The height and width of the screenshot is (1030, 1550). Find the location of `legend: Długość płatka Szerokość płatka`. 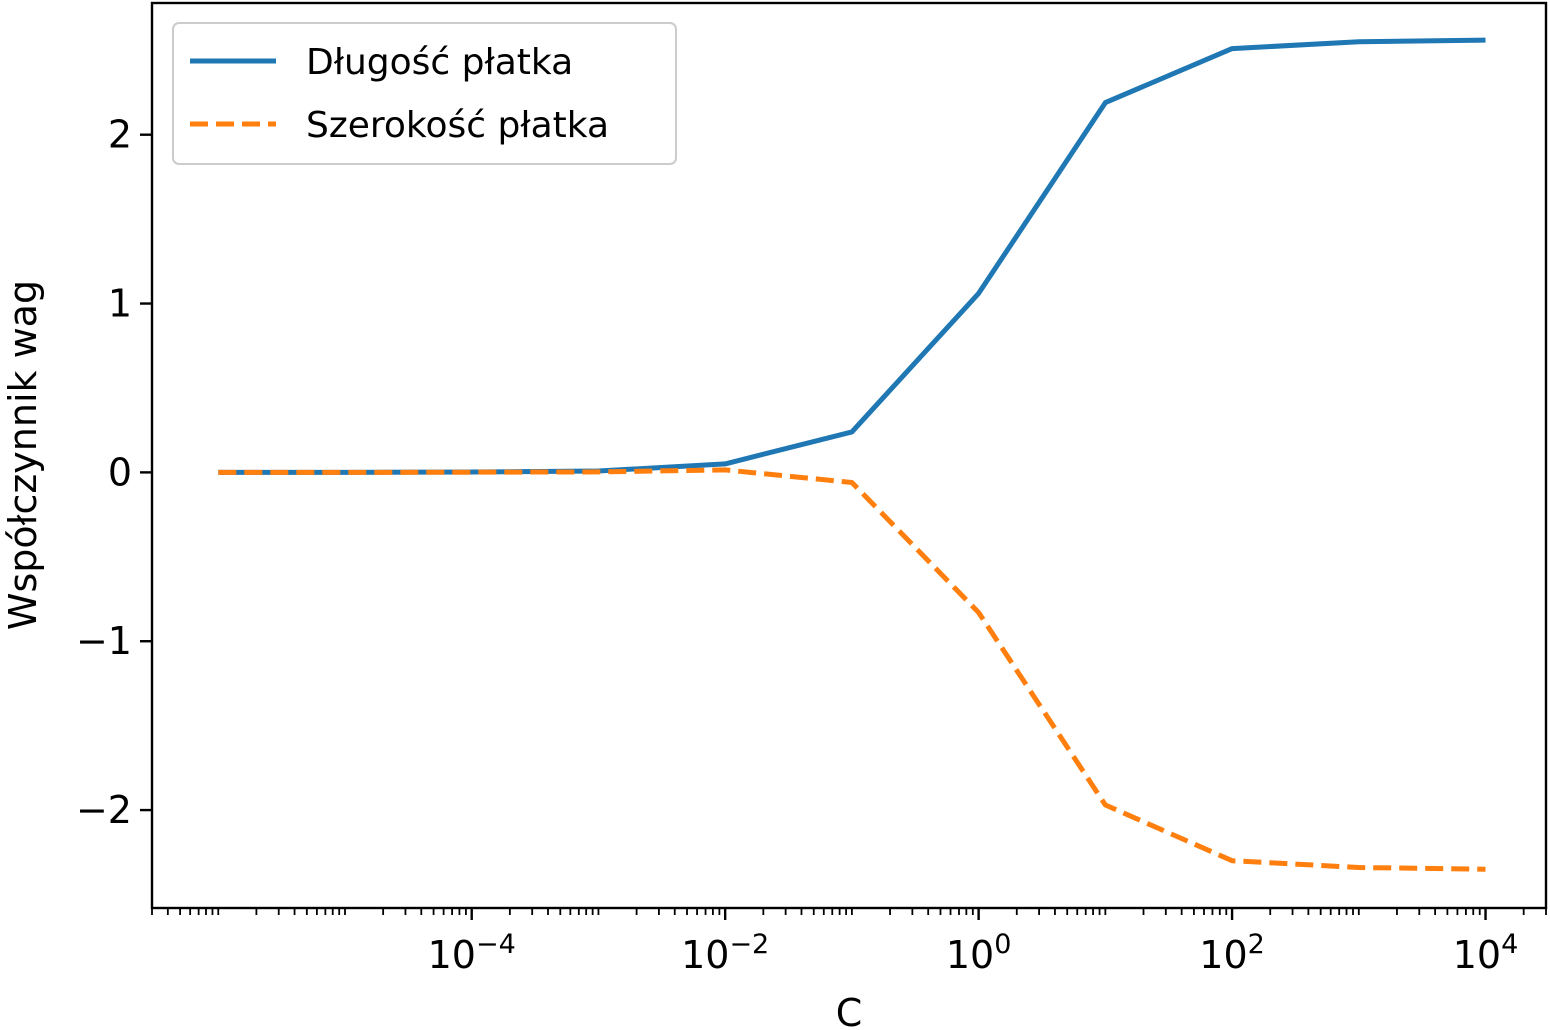

legend: Długość płatka Szerokość płatka is located at coordinates (424, 93).